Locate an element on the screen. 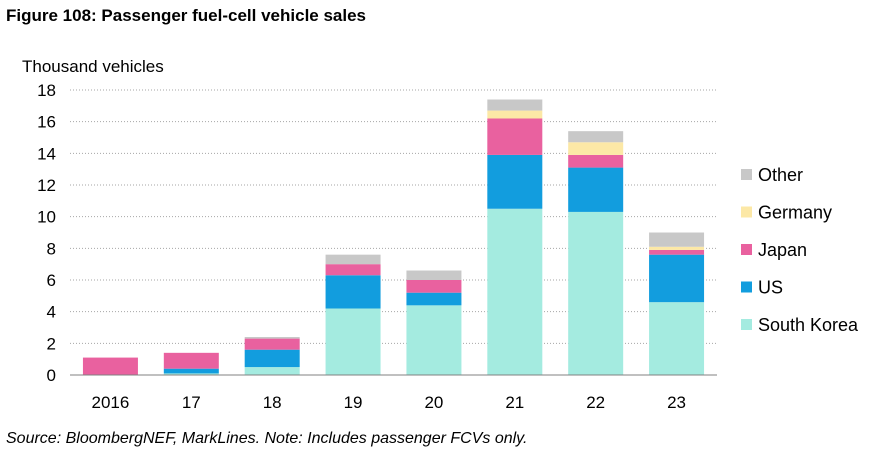  y-tick-label: 16 is located at coordinates (46, 122).